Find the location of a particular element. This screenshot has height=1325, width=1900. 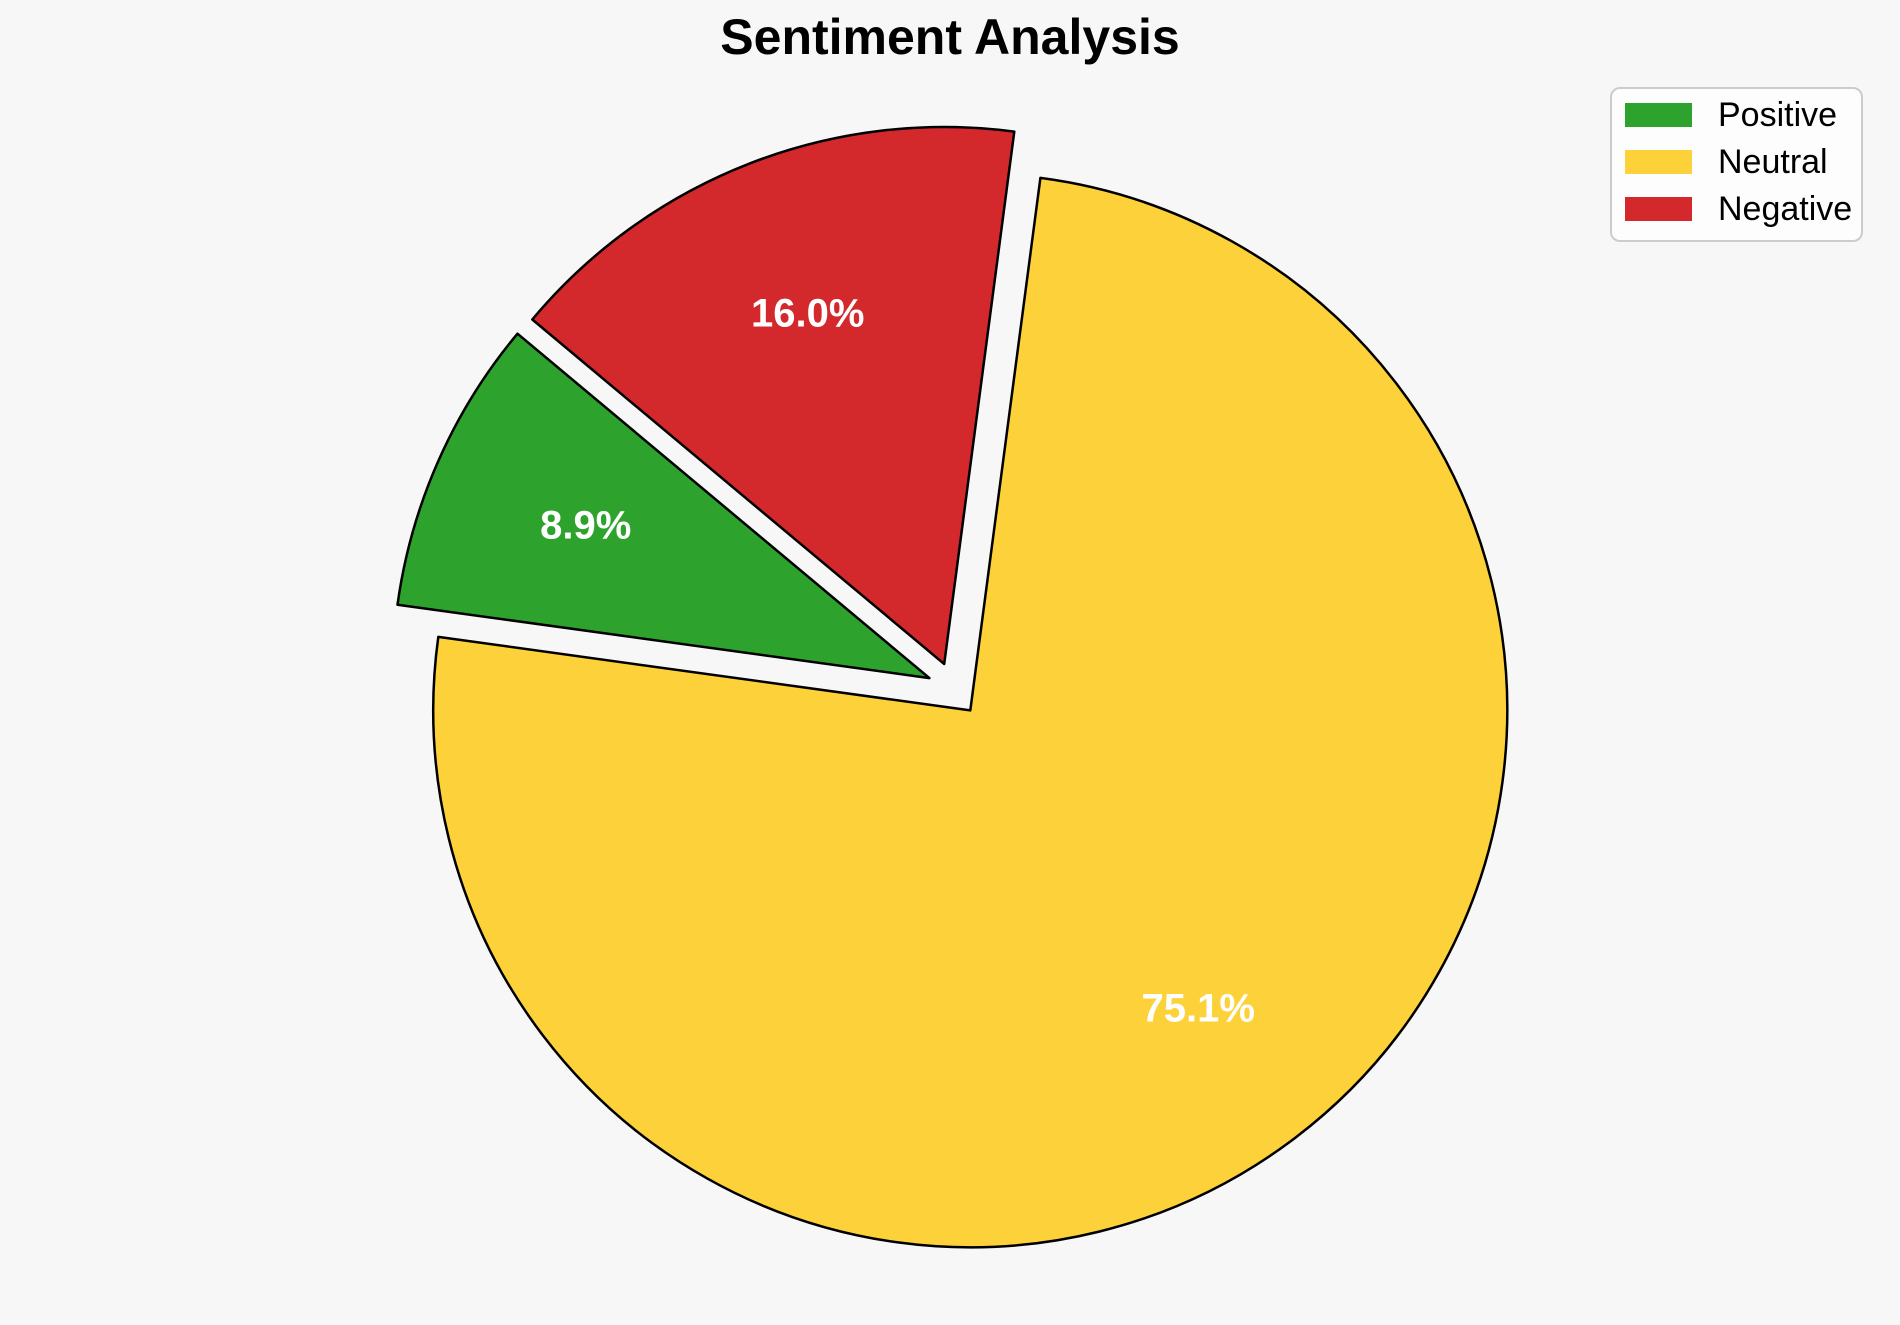

legend-label-negative: Negative is located at coordinates (1785, 209).